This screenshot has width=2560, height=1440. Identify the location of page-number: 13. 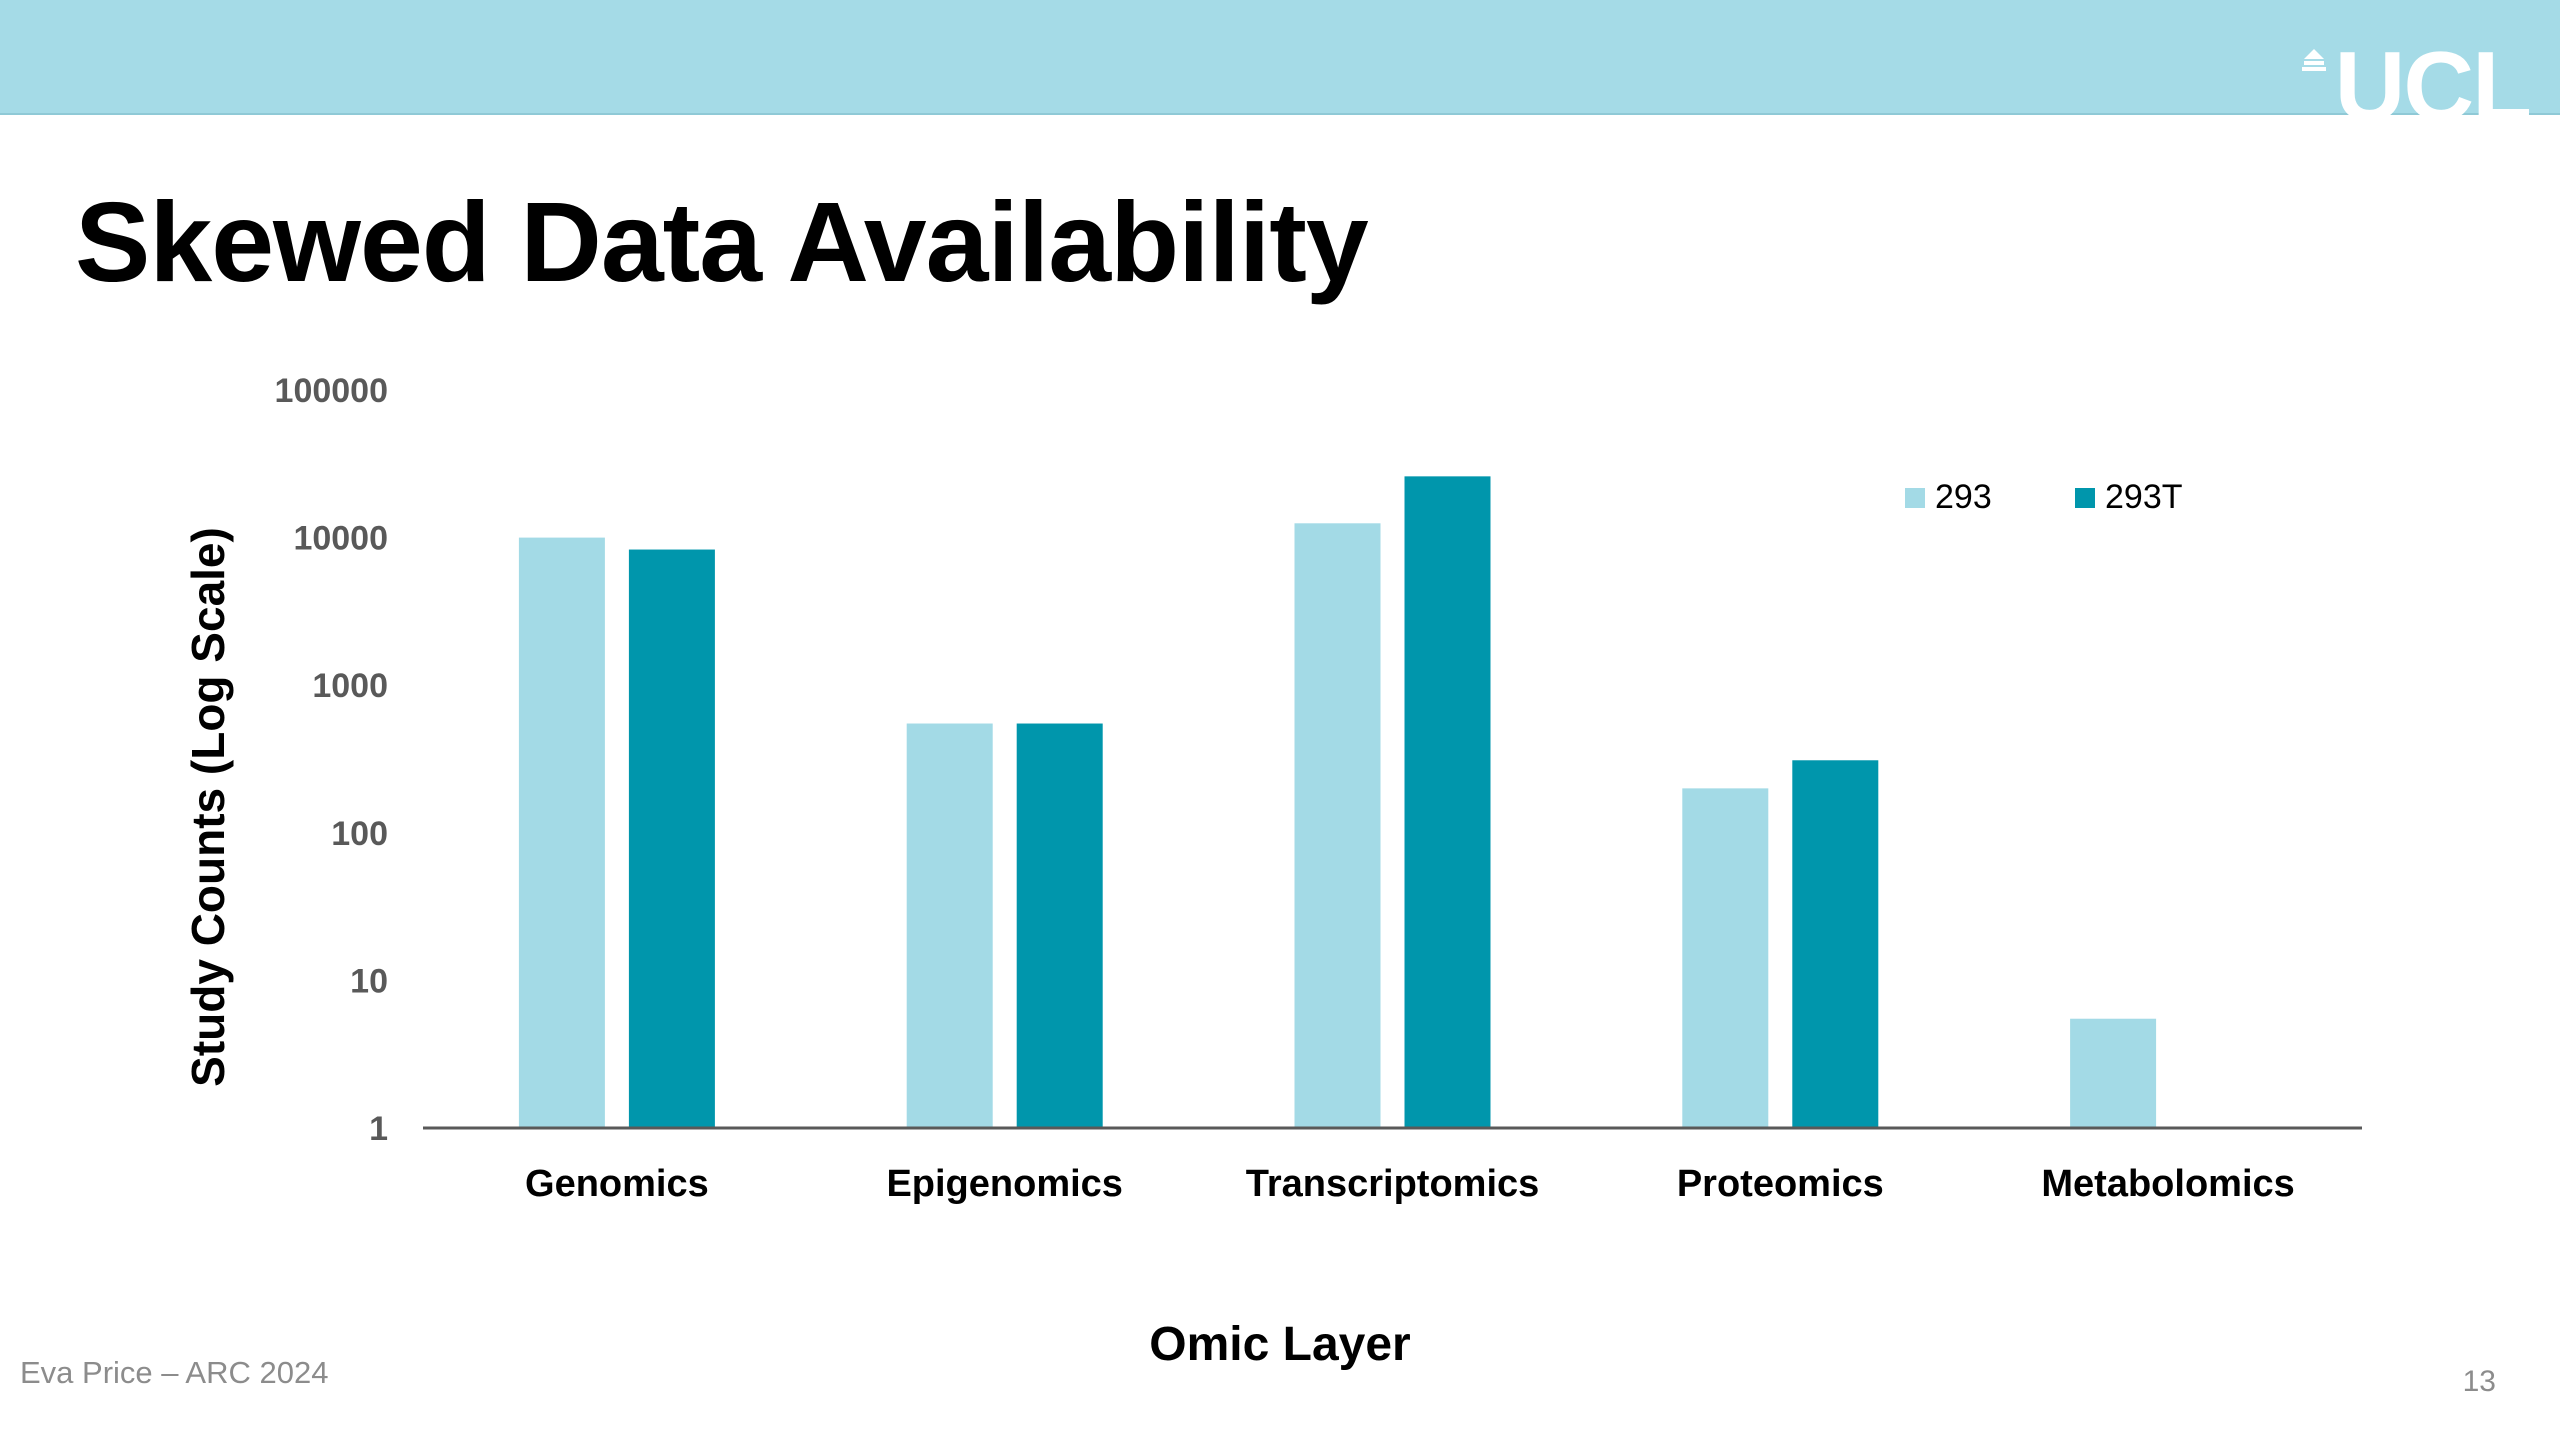
(2479, 1381).